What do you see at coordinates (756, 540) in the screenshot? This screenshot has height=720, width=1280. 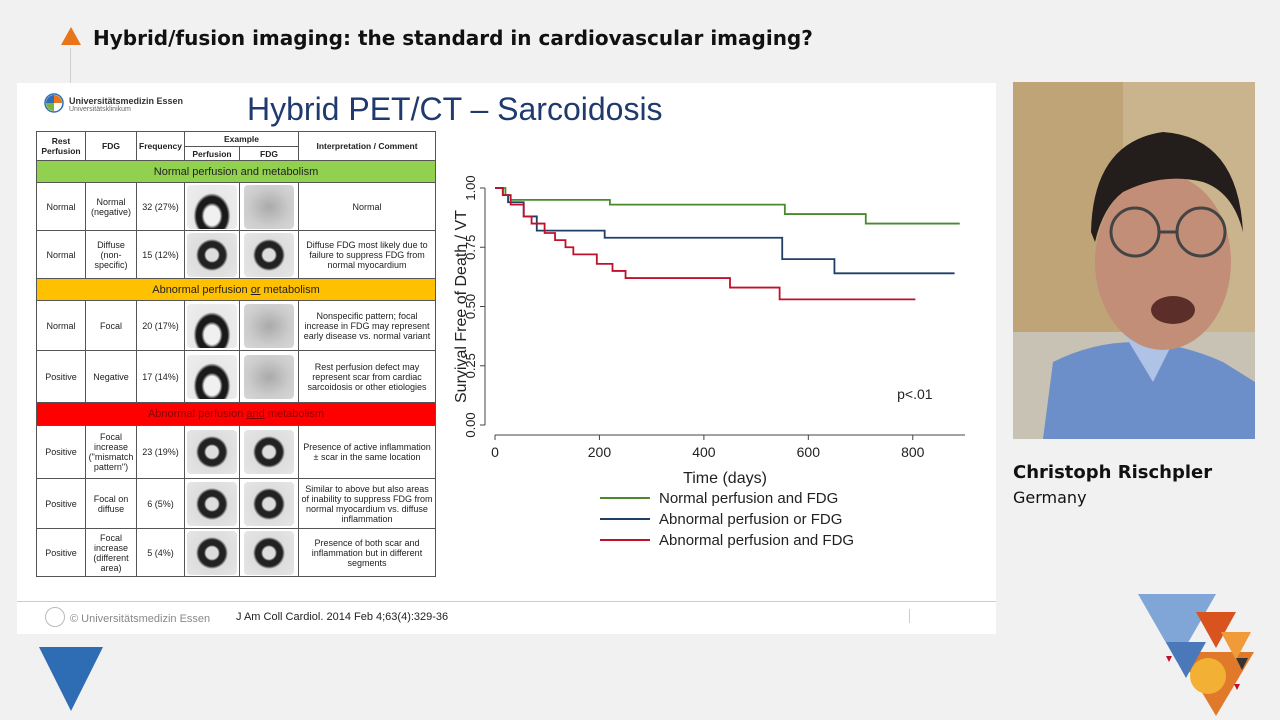 I see `legend-label: Abnormal perfusion and FDG` at bounding box center [756, 540].